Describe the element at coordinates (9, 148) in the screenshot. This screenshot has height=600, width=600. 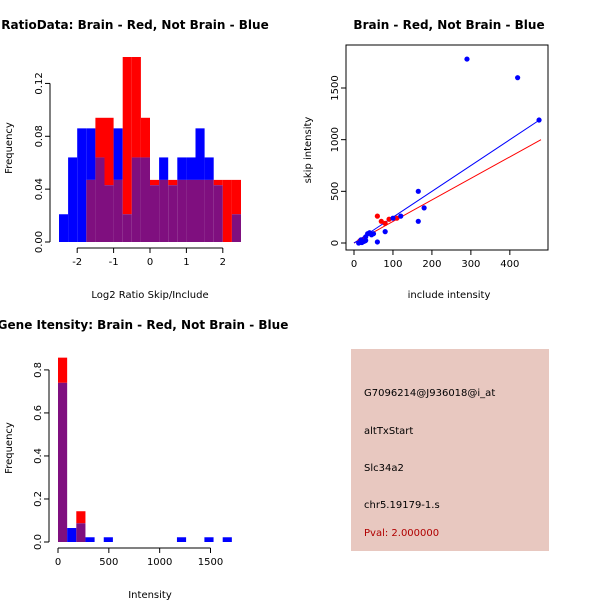
I see `ratio-histogram-ylabel: Frequency` at that location.